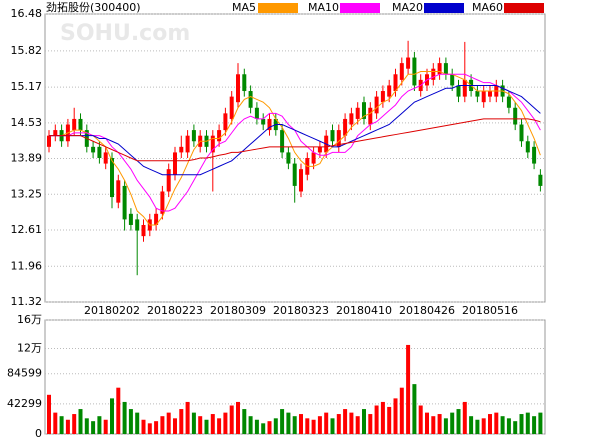 This screenshot has width=600, height=440. I want to click on legend-label: MA5, so click(244, 7).